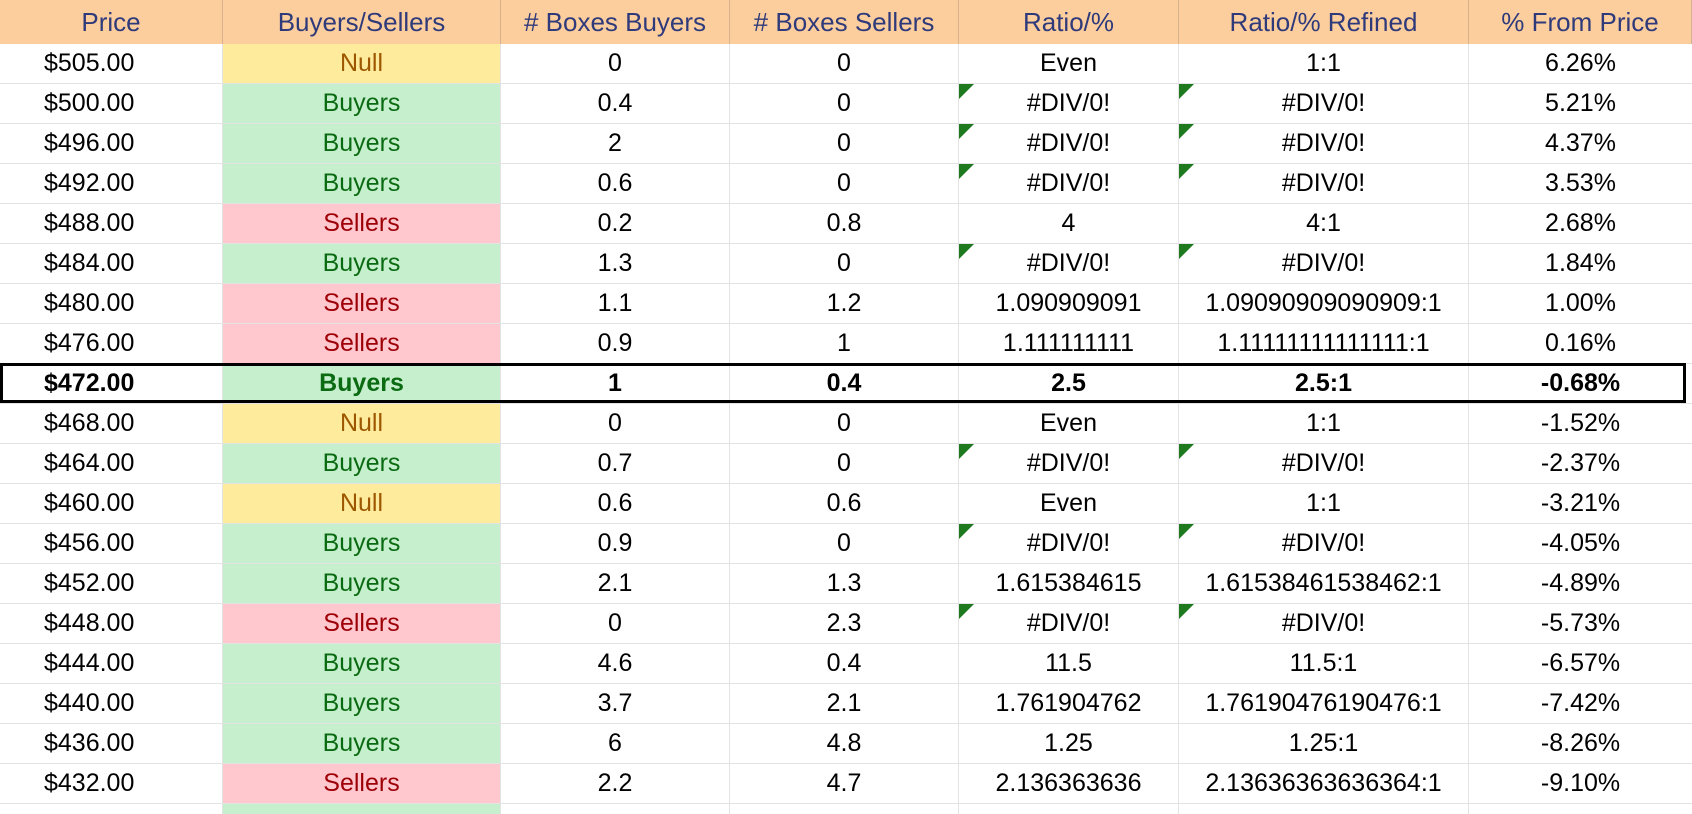 The width and height of the screenshot is (1692, 814). What do you see at coordinates (615, 783) in the screenshot?
I see `boxes-buyers-cell: 2.2` at bounding box center [615, 783].